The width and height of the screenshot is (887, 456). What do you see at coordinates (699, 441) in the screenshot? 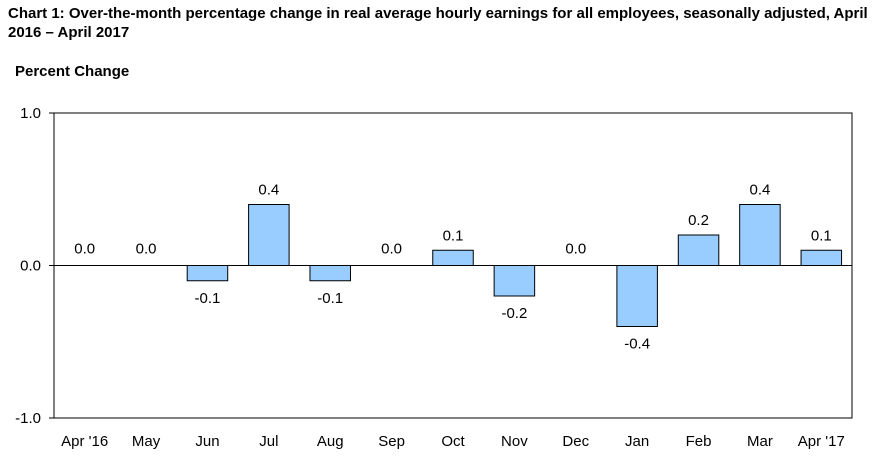
I see `x-tick-label: Feb` at bounding box center [699, 441].